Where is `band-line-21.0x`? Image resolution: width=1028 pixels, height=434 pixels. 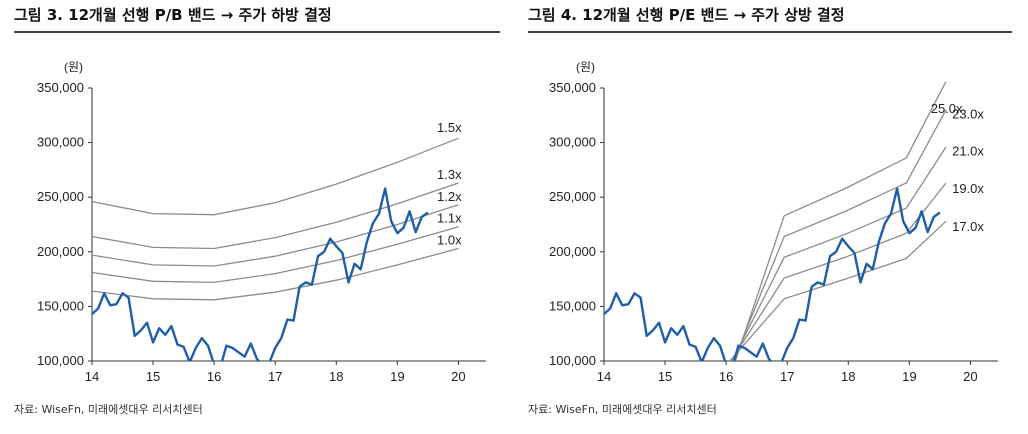
band-line-21.0x is located at coordinates (839, 253).